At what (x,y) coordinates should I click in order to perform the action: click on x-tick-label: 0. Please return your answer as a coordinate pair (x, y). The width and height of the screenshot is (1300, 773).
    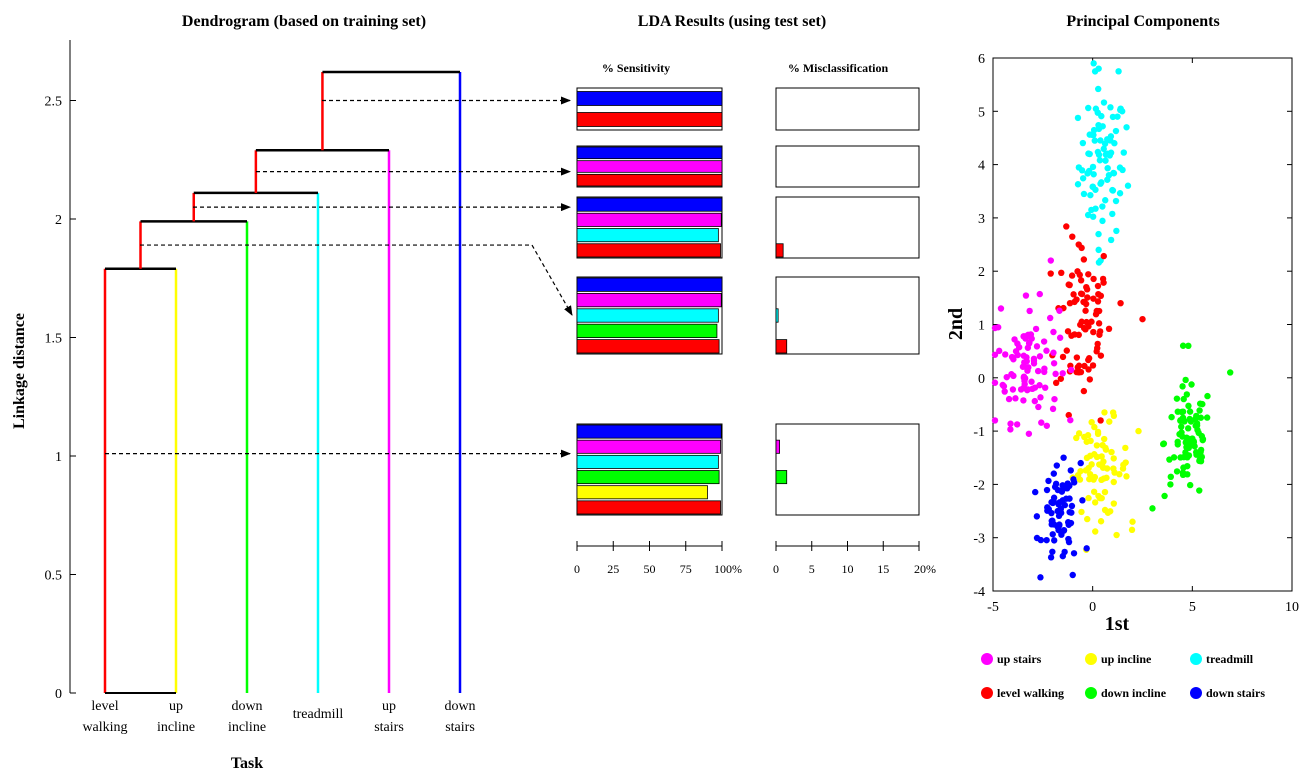
    Looking at the image, I should click on (1092, 607).